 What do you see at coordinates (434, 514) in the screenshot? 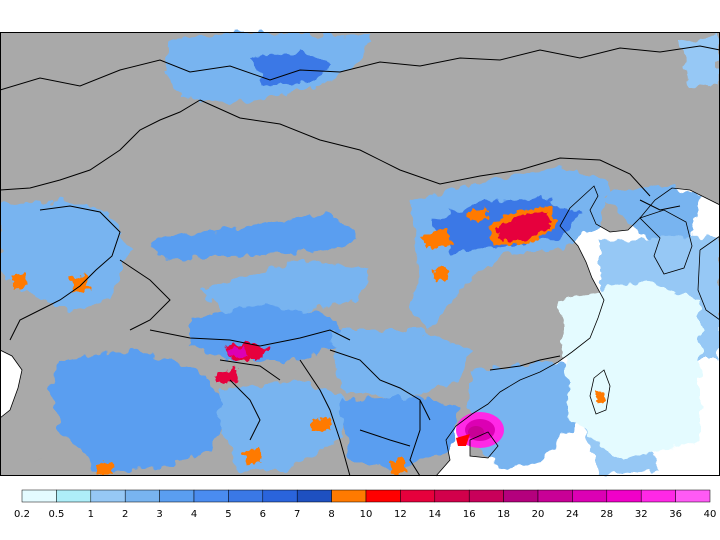
I see `legend-tick-label: 14` at bounding box center [434, 514].